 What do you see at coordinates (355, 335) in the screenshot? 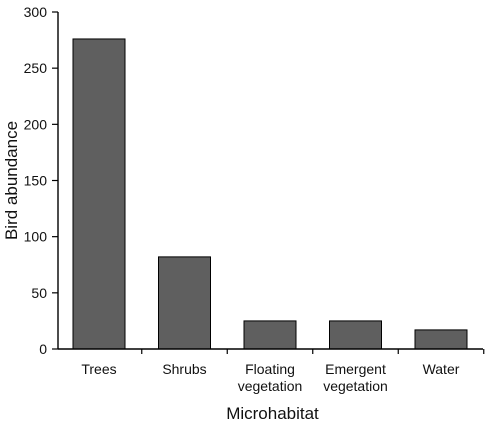
I see `bar-emergent-vegetation` at bounding box center [355, 335].